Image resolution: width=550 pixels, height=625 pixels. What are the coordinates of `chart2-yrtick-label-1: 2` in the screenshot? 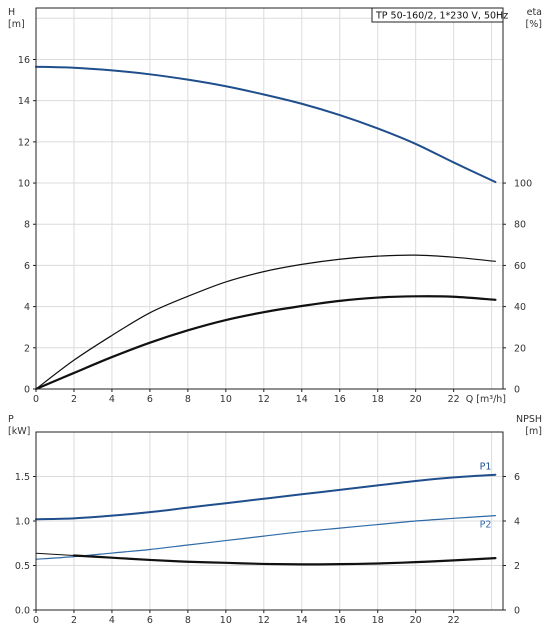 It's located at (517, 566).